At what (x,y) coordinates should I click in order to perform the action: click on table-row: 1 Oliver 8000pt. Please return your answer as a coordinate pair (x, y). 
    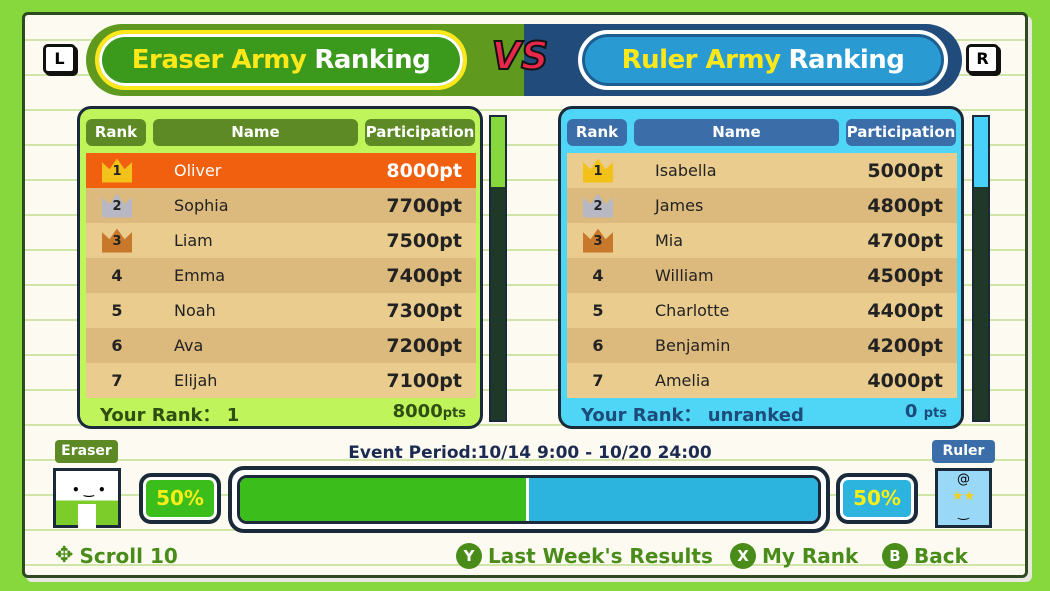
    Looking at the image, I should click on (281, 170).